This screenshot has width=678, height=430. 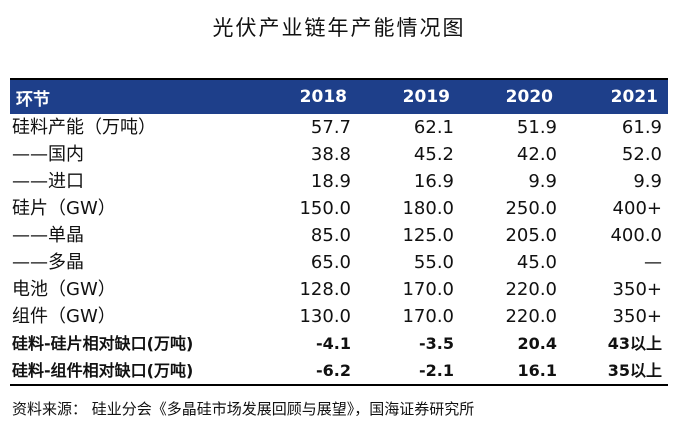 What do you see at coordinates (537, 343) in the screenshot?
I see `cell: 20.4` at bounding box center [537, 343].